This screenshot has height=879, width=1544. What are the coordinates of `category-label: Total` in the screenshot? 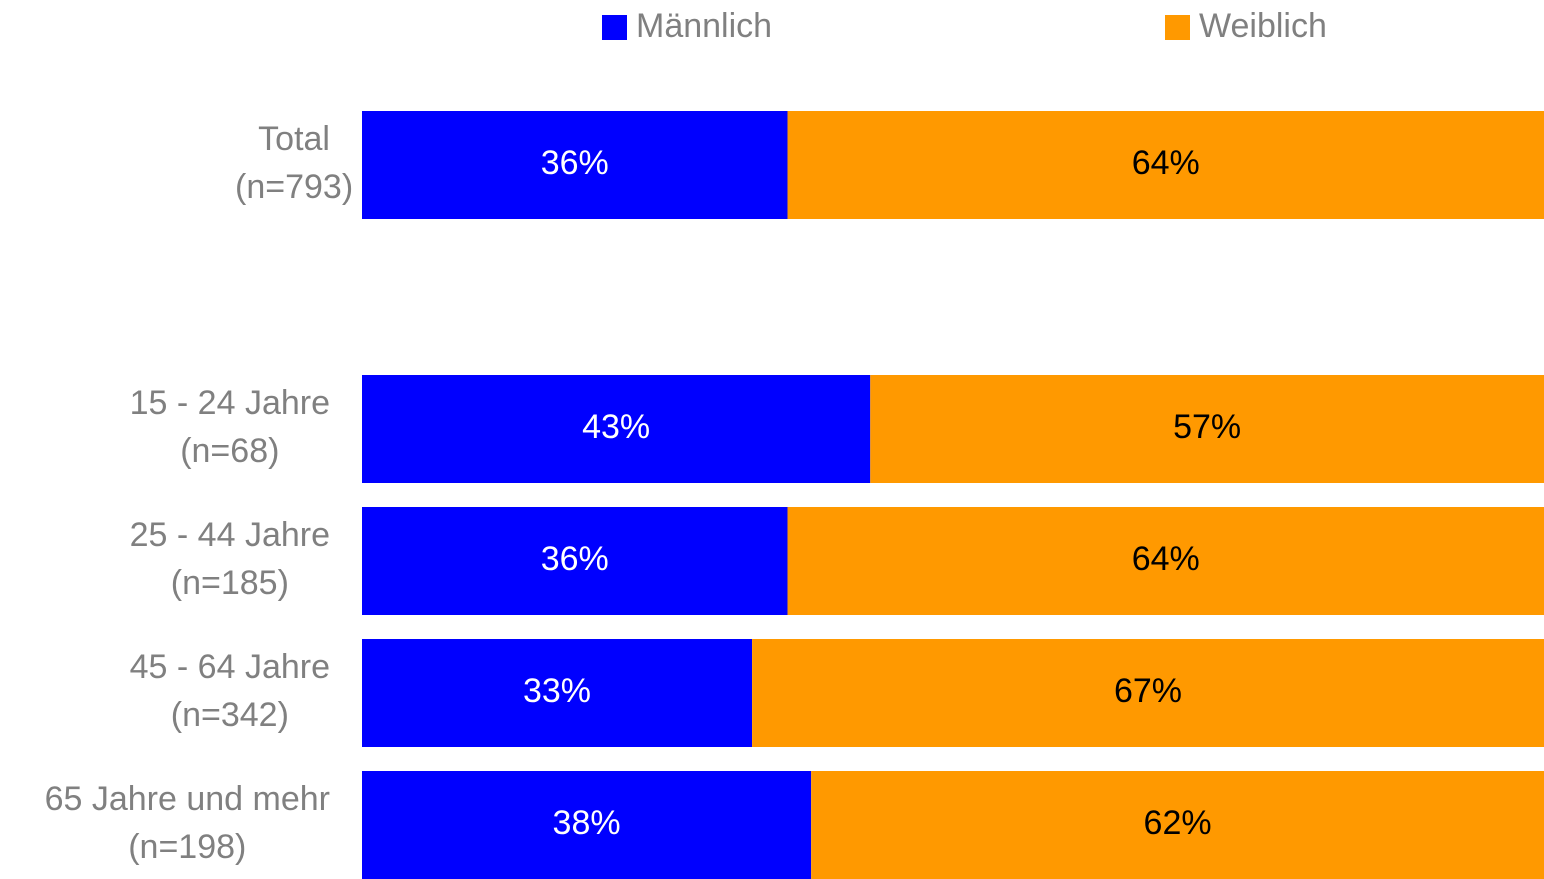 It's located at (294, 139).